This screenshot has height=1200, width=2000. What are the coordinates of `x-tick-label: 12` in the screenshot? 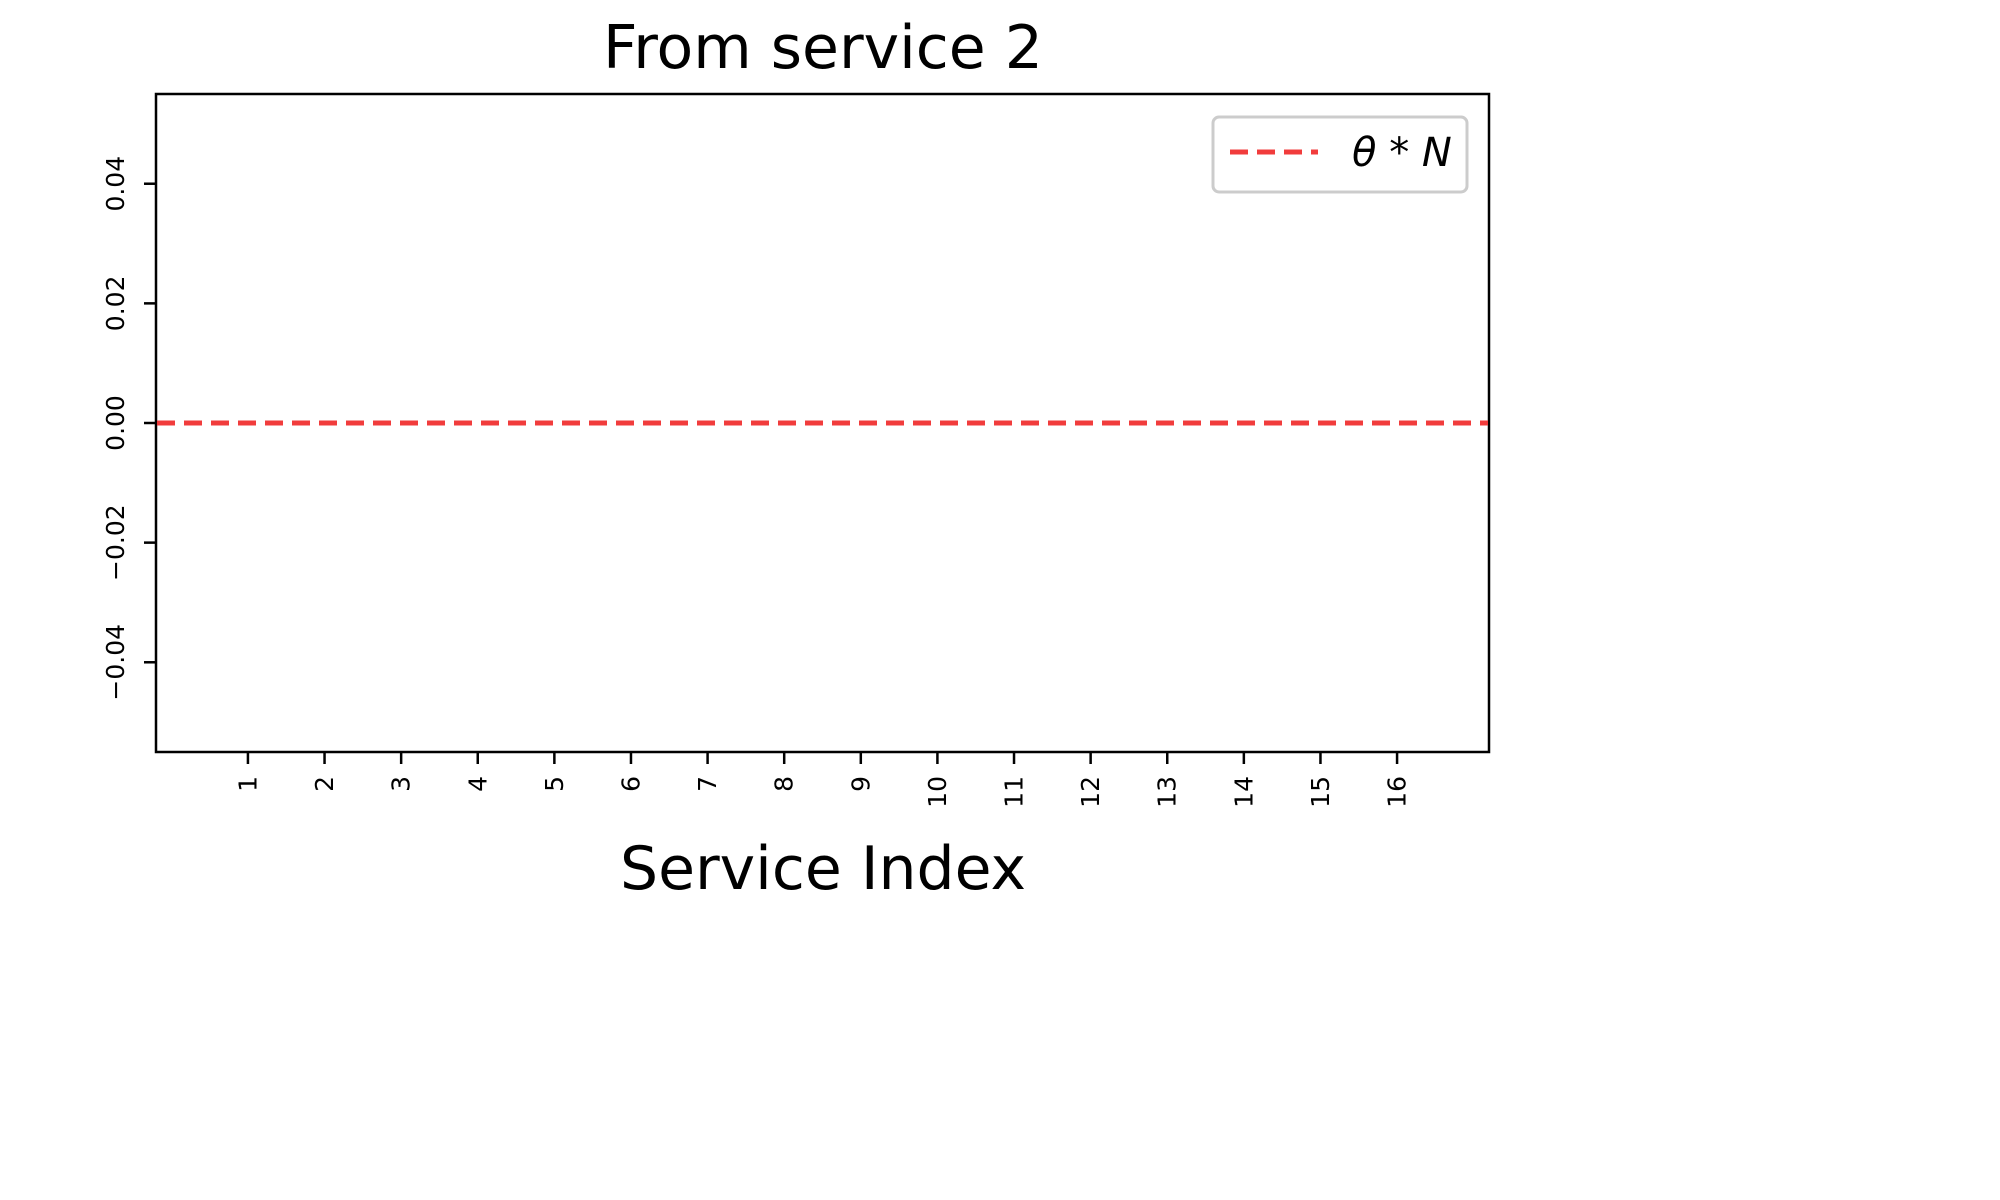 It's located at (1090, 792).